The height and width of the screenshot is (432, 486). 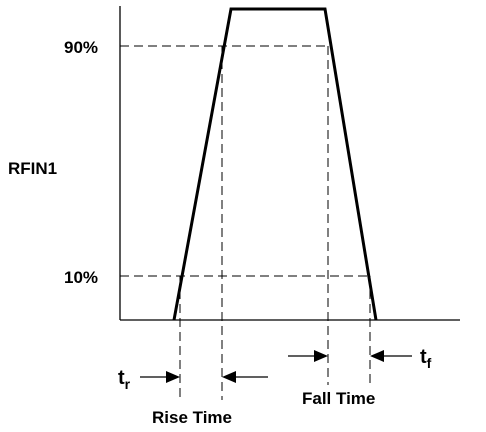 I want to click on rise-symbol-sub: r, so click(x=128, y=384).